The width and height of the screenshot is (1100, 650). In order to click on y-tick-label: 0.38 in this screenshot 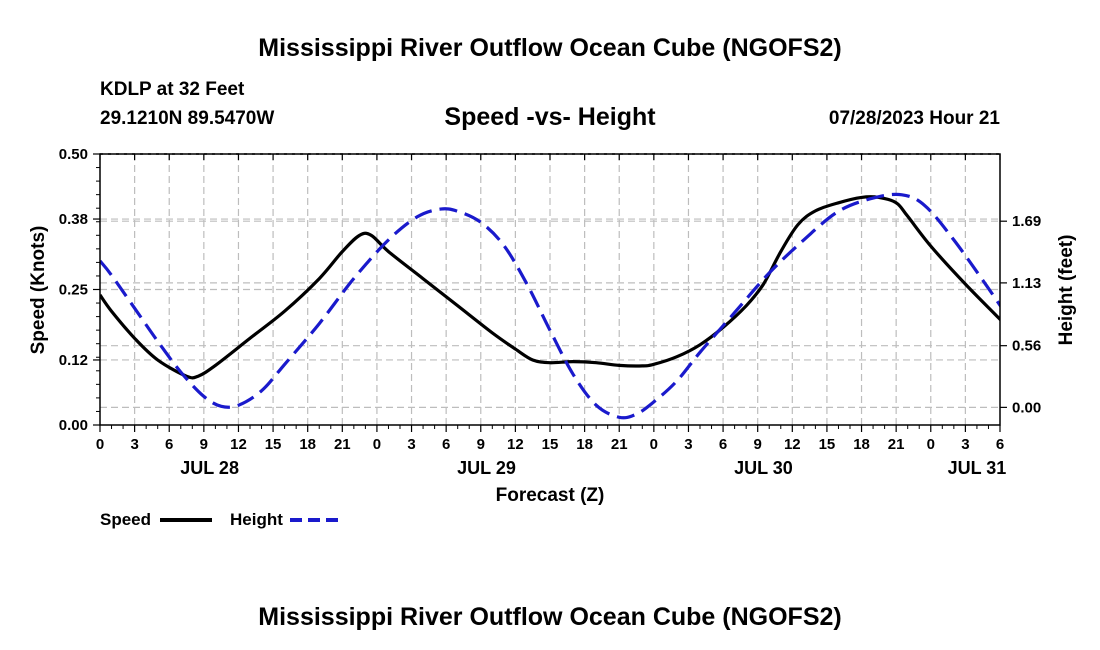, I will do `click(73, 219)`.